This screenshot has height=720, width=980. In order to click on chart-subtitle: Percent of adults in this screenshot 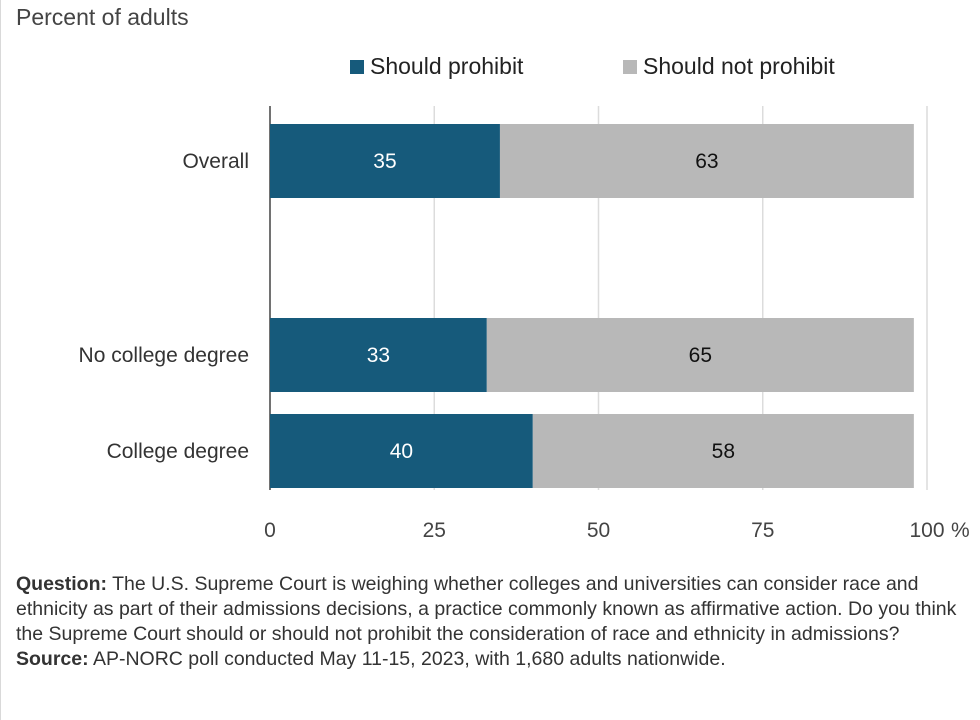, I will do `click(102, 17)`.